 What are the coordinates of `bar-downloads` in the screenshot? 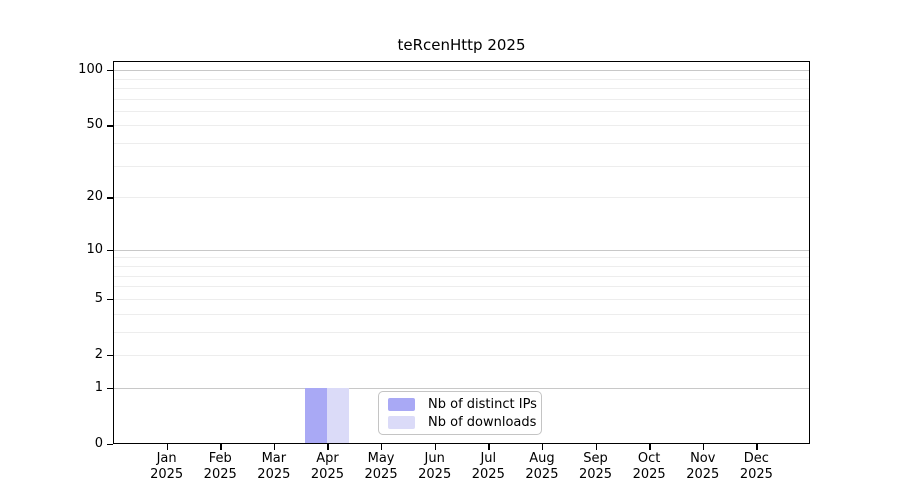 It's located at (338, 415).